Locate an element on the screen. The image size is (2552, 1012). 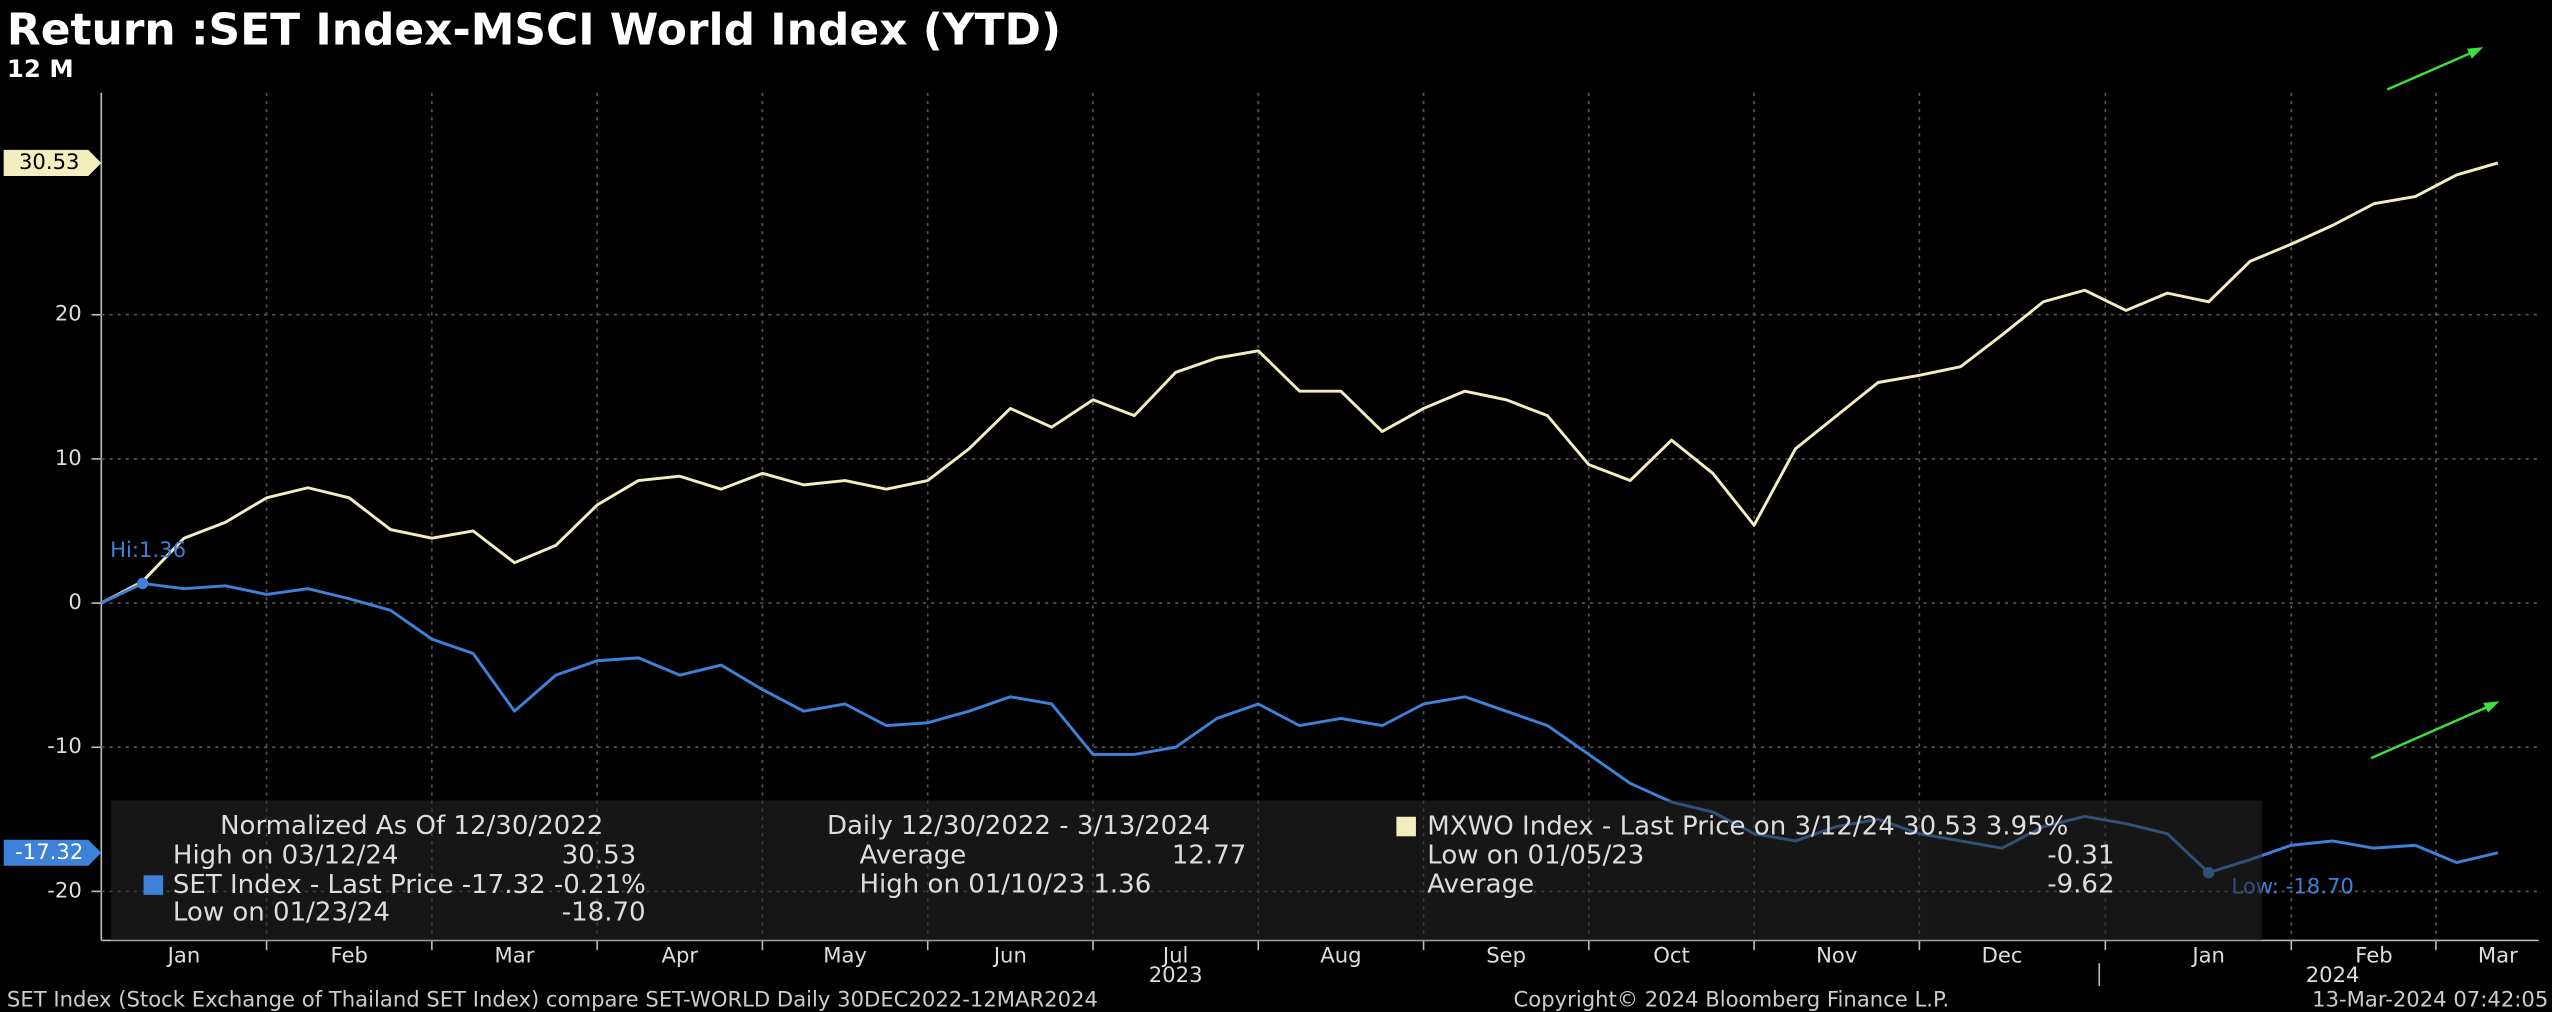
legend-text: Daily 12/30/2022 - 3/13/2024 is located at coordinates (1018, 826).